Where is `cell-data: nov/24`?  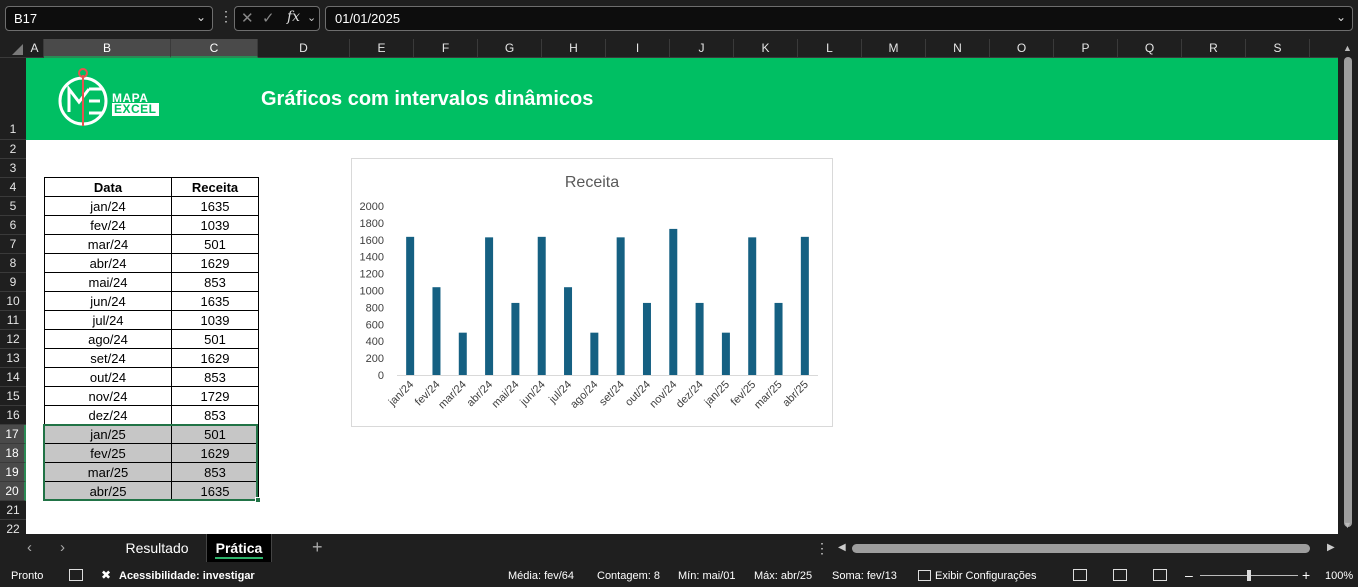
cell-data: nov/24 is located at coordinates (108, 396).